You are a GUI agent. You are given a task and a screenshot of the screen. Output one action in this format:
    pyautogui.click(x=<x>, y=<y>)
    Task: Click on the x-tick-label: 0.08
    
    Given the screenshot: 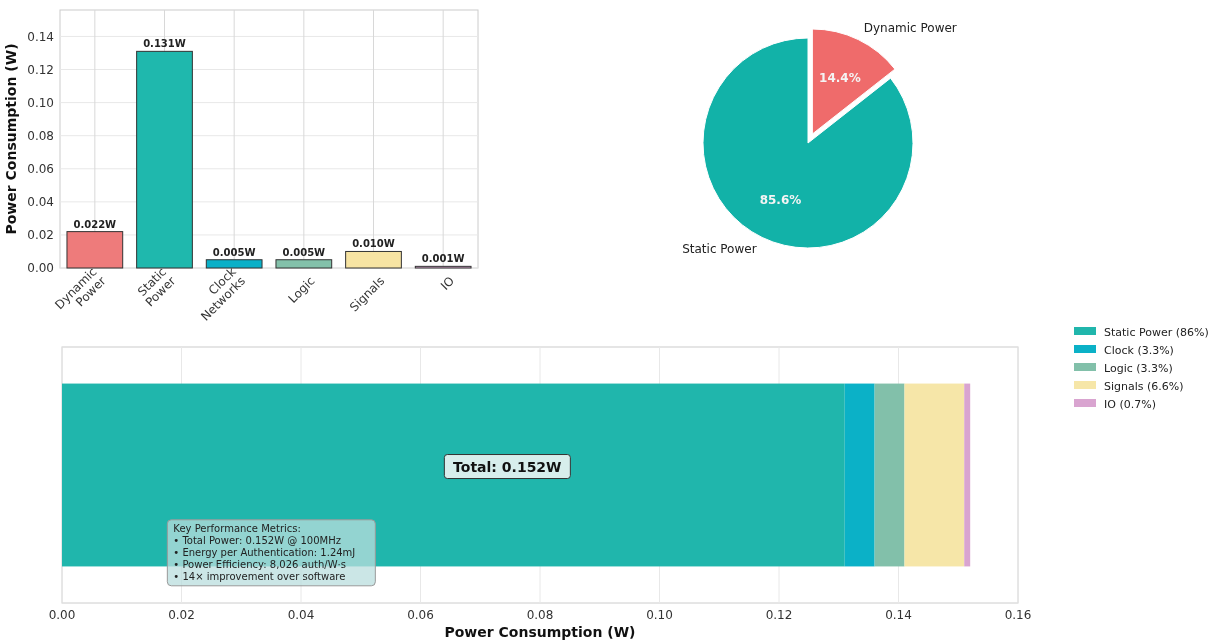 What is the action you would take?
    pyautogui.click(x=540, y=615)
    